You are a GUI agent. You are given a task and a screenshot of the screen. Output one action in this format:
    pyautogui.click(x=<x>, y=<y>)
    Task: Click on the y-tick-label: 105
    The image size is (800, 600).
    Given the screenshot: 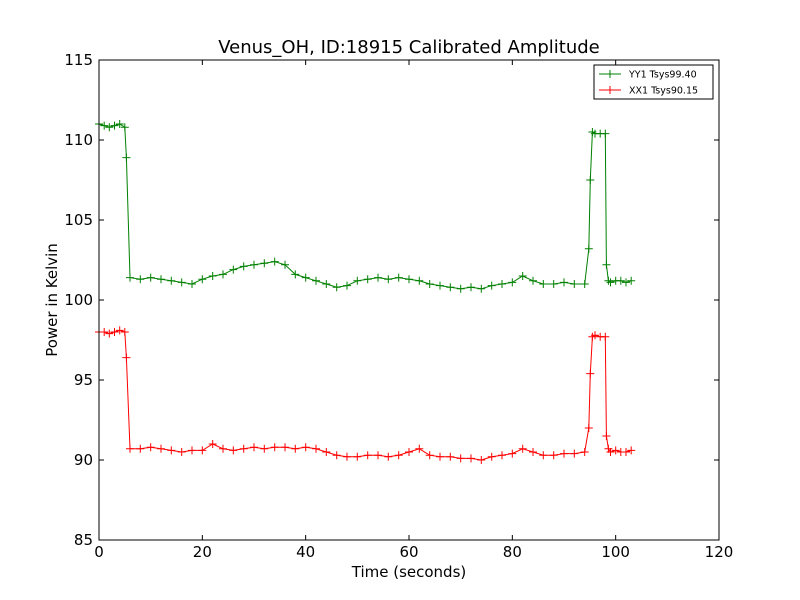 What is the action you would take?
    pyautogui.click(x=78, y=220)
    